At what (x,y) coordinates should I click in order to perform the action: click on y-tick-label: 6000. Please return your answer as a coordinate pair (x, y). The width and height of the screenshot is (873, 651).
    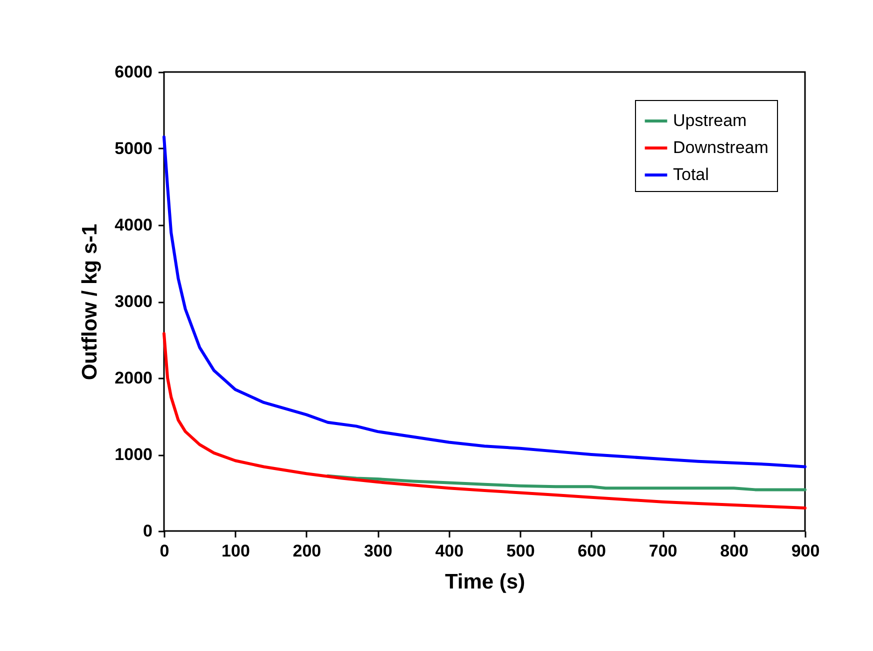
    Looking at the image, I should click on (133, 72).